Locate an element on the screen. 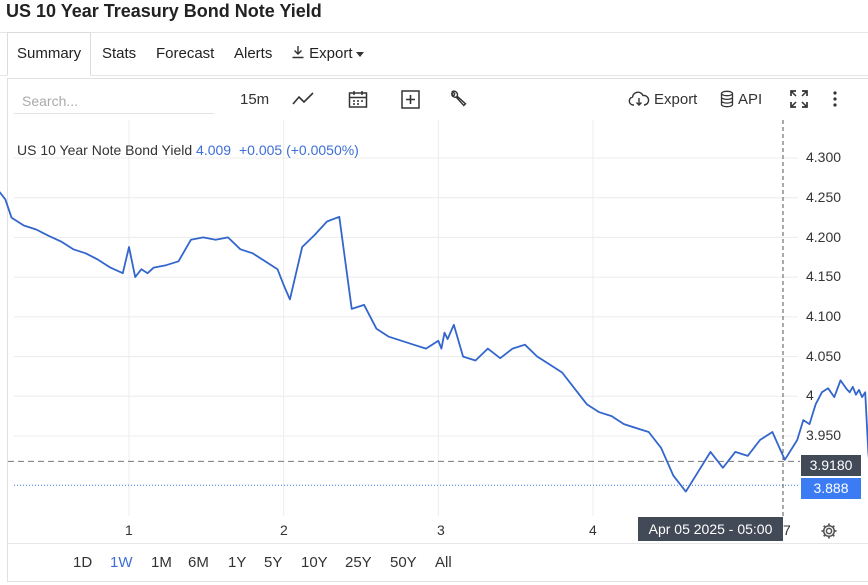 The image size is (868, 585). crosshair-time-label: Apr 05 2025 - 05:00 is located at coordinates (710, 529).